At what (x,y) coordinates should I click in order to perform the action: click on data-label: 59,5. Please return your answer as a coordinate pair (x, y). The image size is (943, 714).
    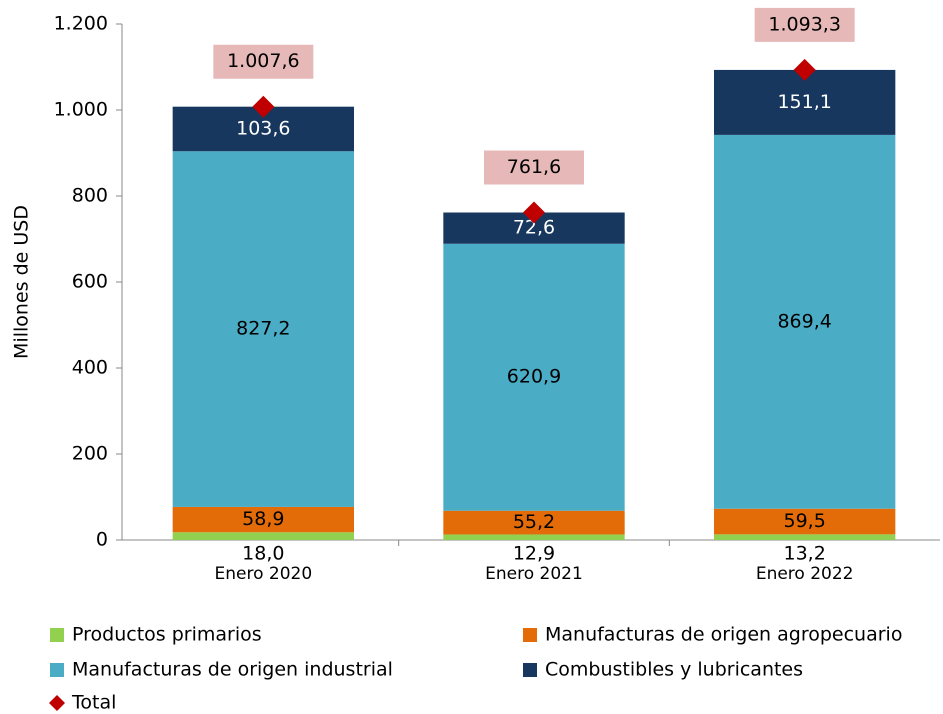
    Looking at the image, I should click on (805, 521).